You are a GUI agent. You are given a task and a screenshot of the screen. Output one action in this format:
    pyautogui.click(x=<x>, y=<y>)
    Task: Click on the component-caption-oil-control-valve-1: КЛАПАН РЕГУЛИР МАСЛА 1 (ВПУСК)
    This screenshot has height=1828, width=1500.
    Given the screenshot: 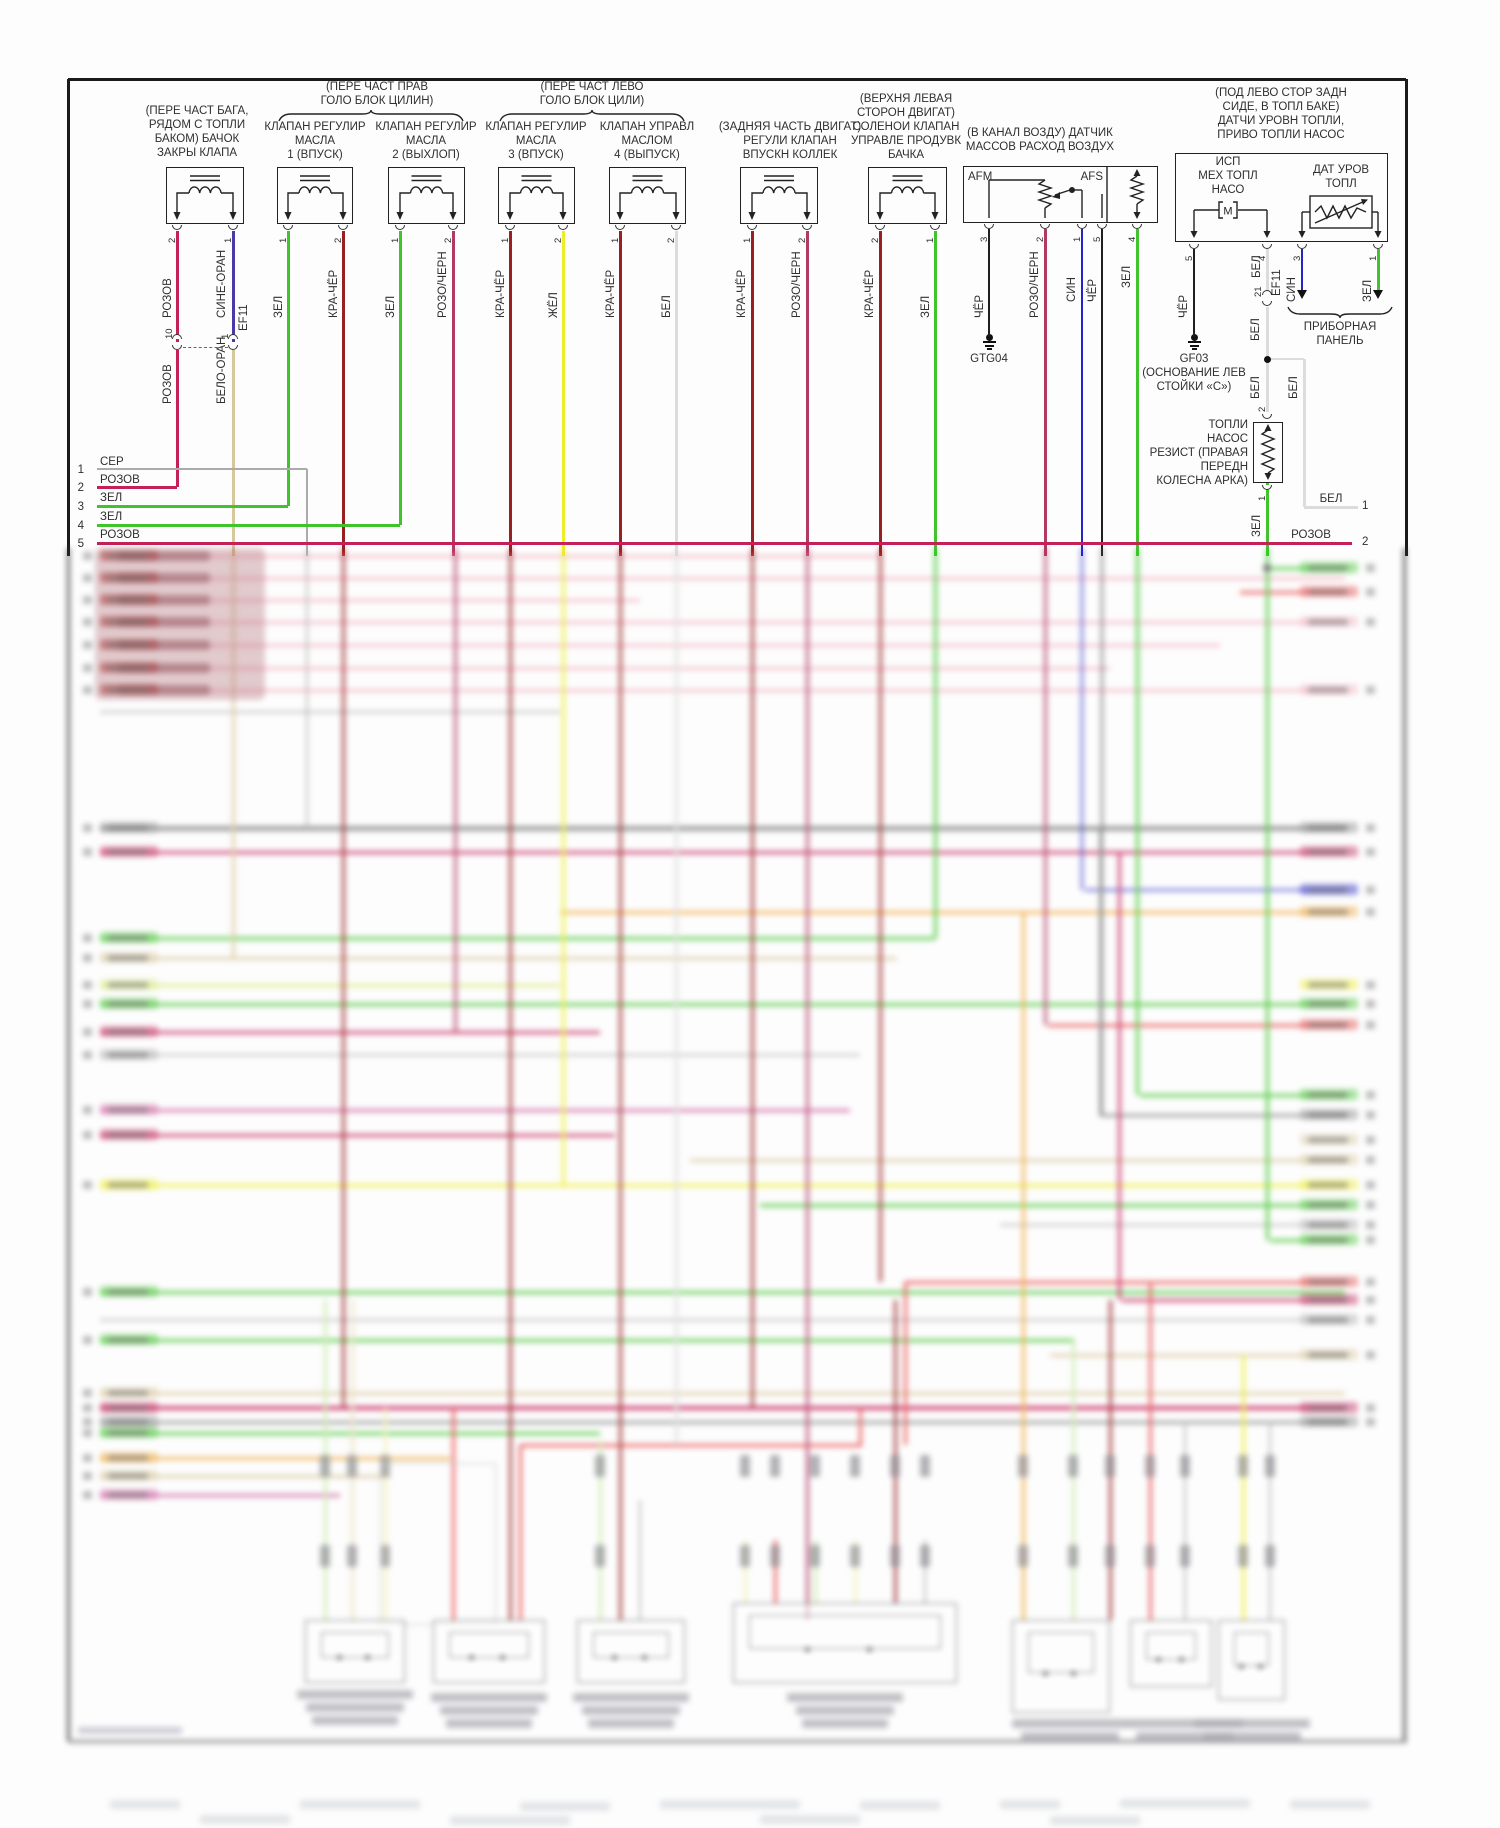 What is the action you would take?
    pyautogui.click(x=315, y=141)
    